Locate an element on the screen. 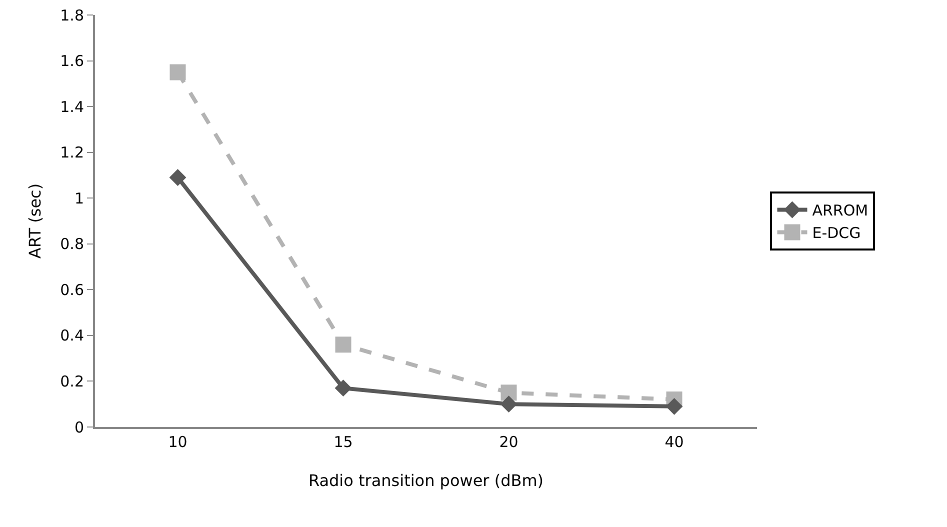  x-tick-label: 40 is located at coordinates (674, 442).